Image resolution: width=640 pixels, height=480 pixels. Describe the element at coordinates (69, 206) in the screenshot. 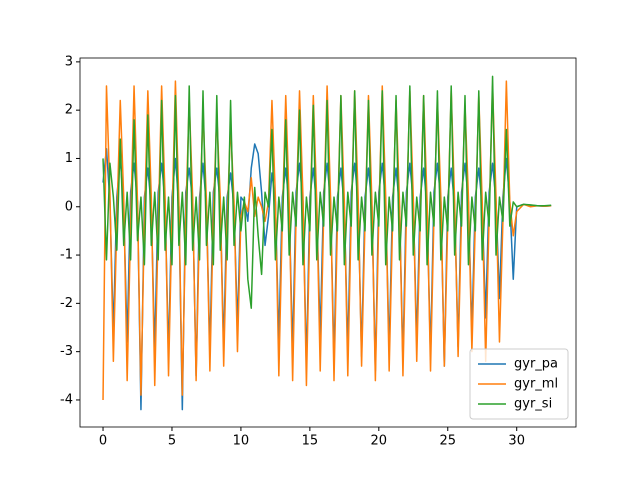

I see `y-tick-label: 0` at that location.